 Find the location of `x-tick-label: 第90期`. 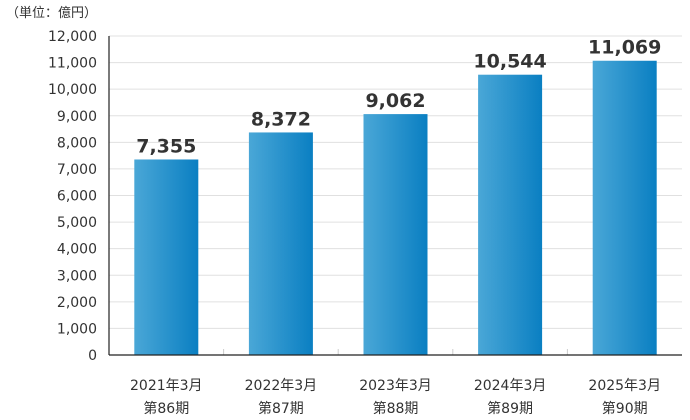

x-tick-label: 第90期 is located at coordinates (625, 408).